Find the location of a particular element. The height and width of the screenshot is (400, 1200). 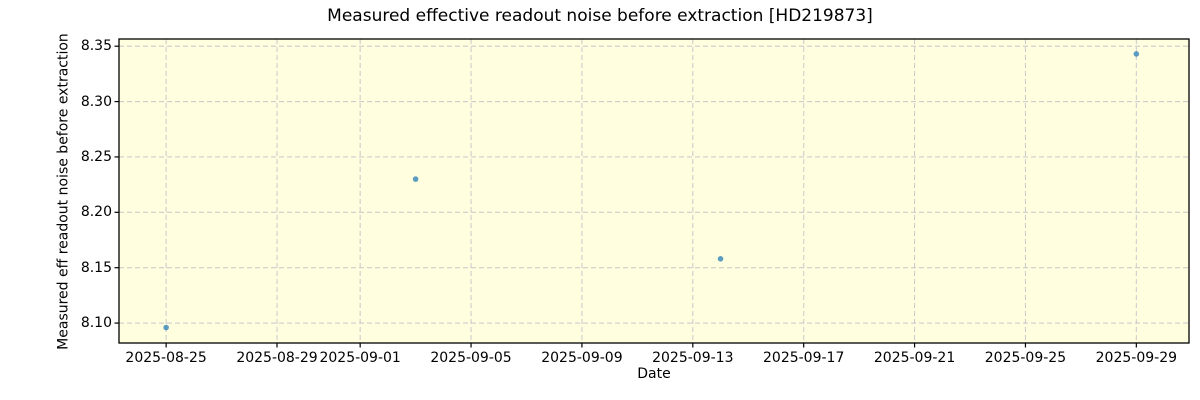

x-tick-label: 2025-09-17 is located at coordinates (804, 358).